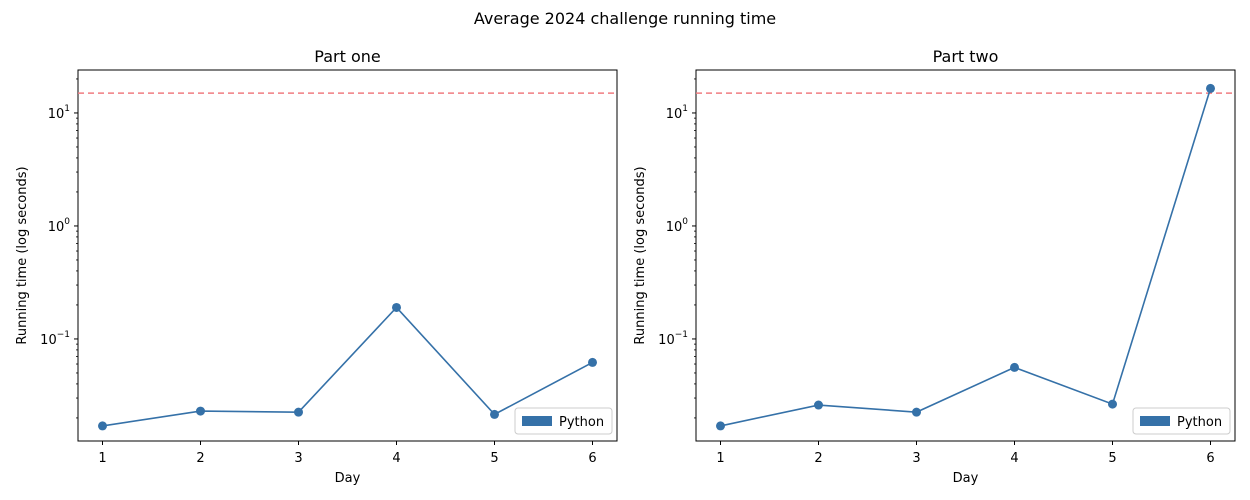 This screenshot has height=500, width=1250. I want to click on panel-title: Part two, so click(966, 56).